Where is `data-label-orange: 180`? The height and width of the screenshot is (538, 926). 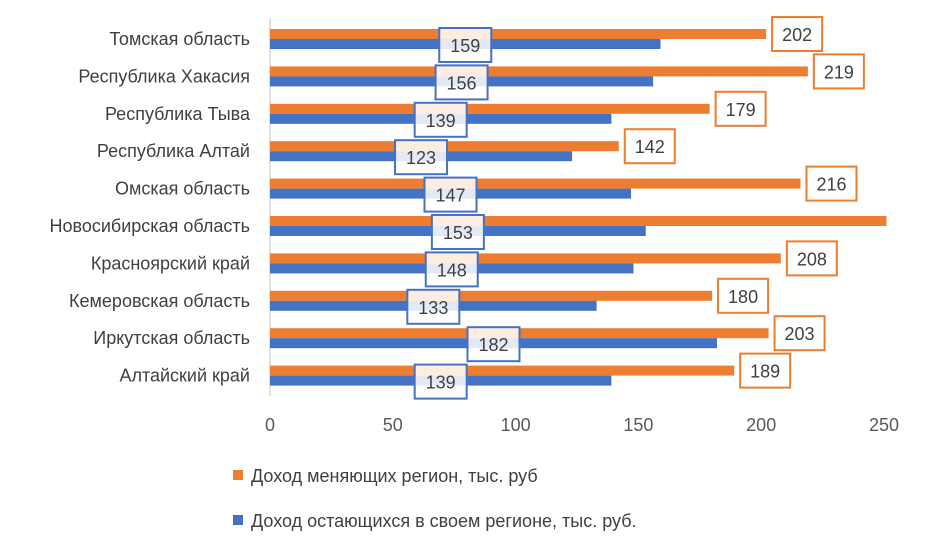
data-label-orange: 180 is located at coordinates (743, 297).